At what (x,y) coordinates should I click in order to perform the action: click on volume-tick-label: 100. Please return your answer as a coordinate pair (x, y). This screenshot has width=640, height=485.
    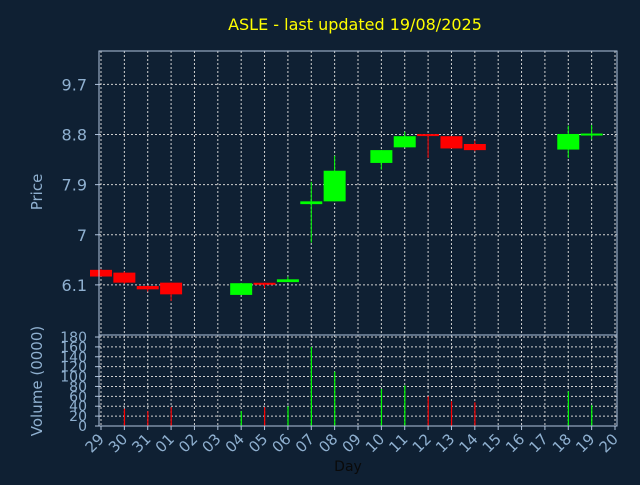
    Looking at the image, I should click on (73, 378).